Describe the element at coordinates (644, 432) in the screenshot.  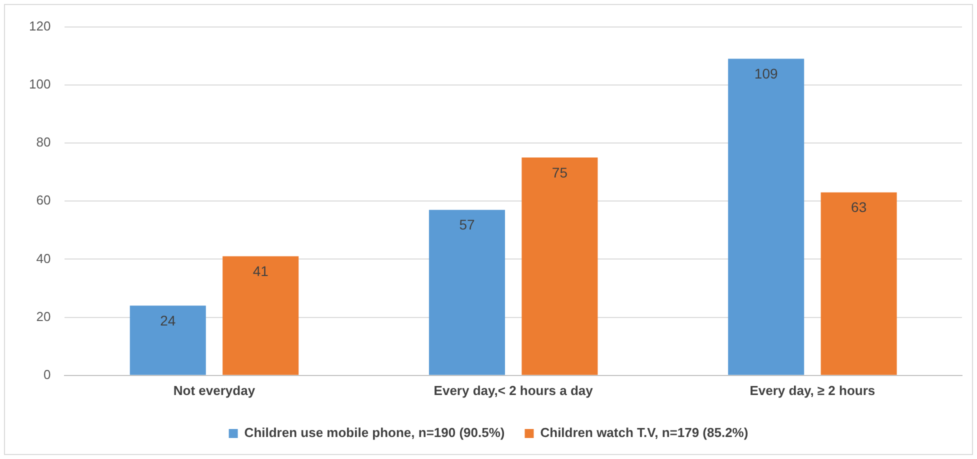
I see `legend-label: Children watch T.V, n=179 (85.2%)` at that location.